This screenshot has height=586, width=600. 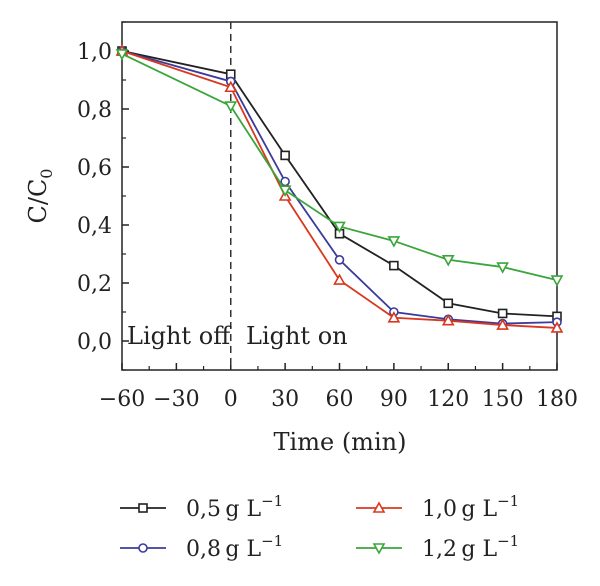 What do you see at coordinates (394, 399) in the screenshot?
I see `x-tick-label: 90` at bounding box center [394, 399].